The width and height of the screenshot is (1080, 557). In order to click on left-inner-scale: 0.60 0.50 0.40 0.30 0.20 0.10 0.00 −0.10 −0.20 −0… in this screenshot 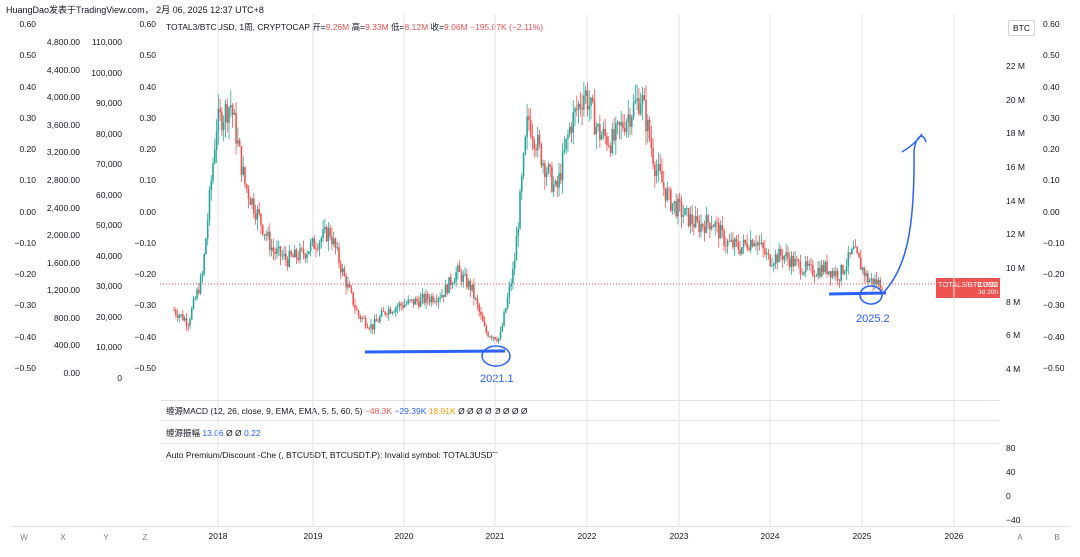, I will do `click(139, 200)`.